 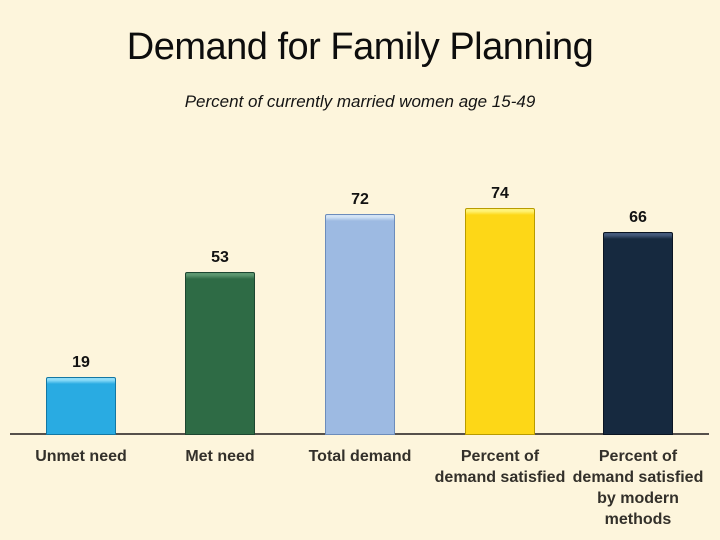 I want to click on category-label-unmet-need: Unmet need, so click(x=81, y=456).